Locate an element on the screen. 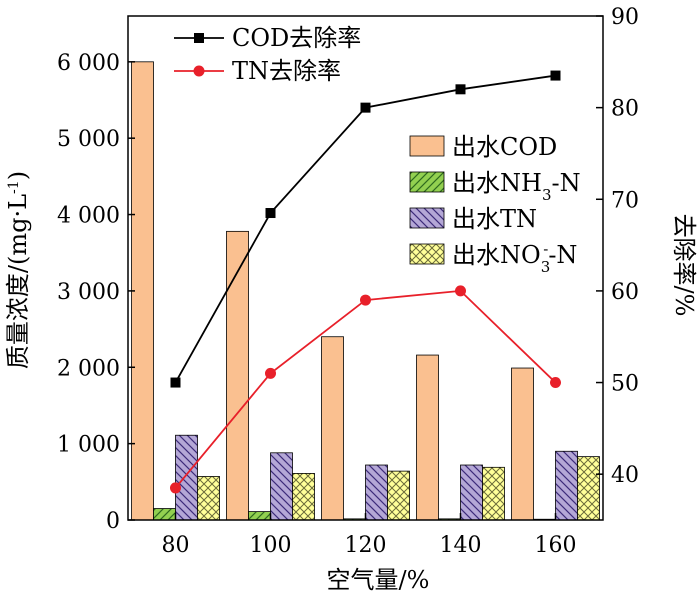 Image resolution: width=700 pixels, height=601 pixels. legend-label-tn: 出水TN is located at coordinates (494, 219).